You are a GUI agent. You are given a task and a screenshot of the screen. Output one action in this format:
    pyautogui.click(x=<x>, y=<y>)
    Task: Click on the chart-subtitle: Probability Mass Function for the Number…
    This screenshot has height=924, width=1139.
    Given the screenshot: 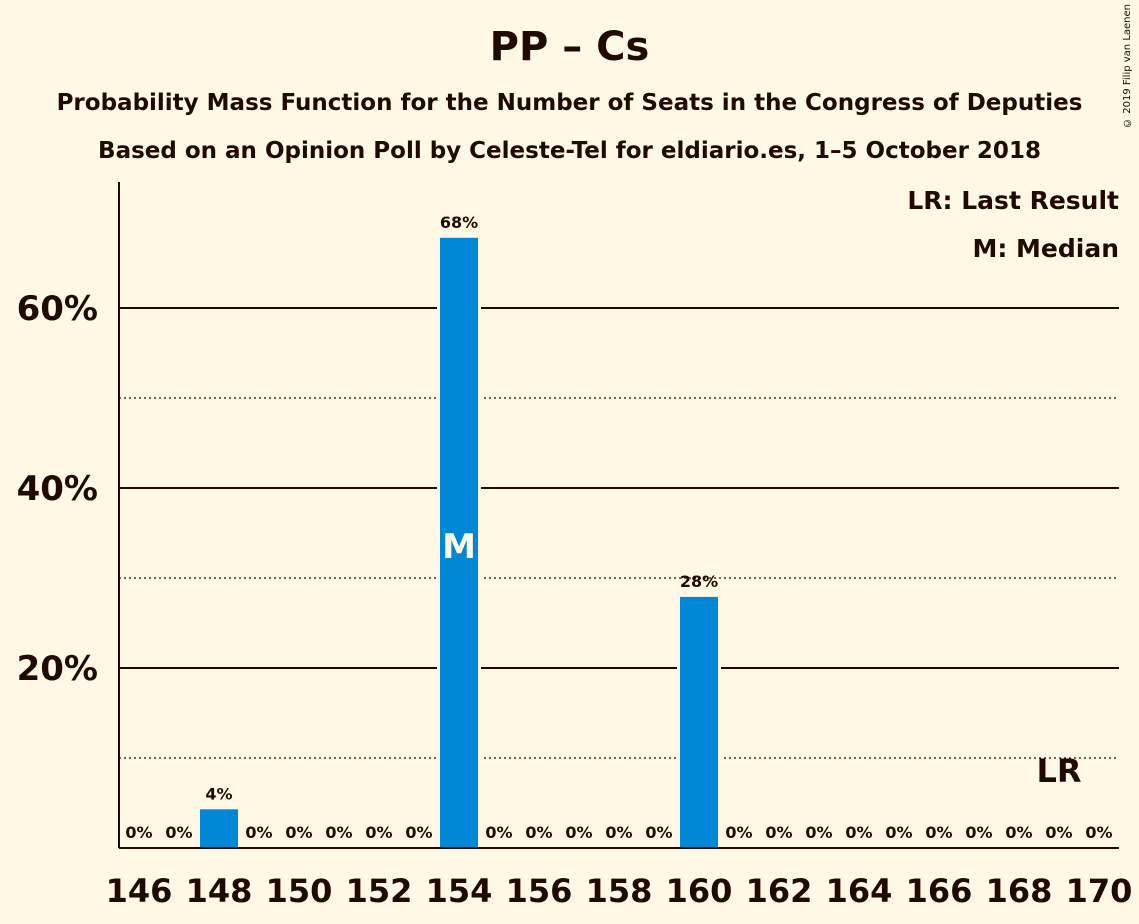 What is the action you would take?
    pyautogui.click(x=569, y=103)
    